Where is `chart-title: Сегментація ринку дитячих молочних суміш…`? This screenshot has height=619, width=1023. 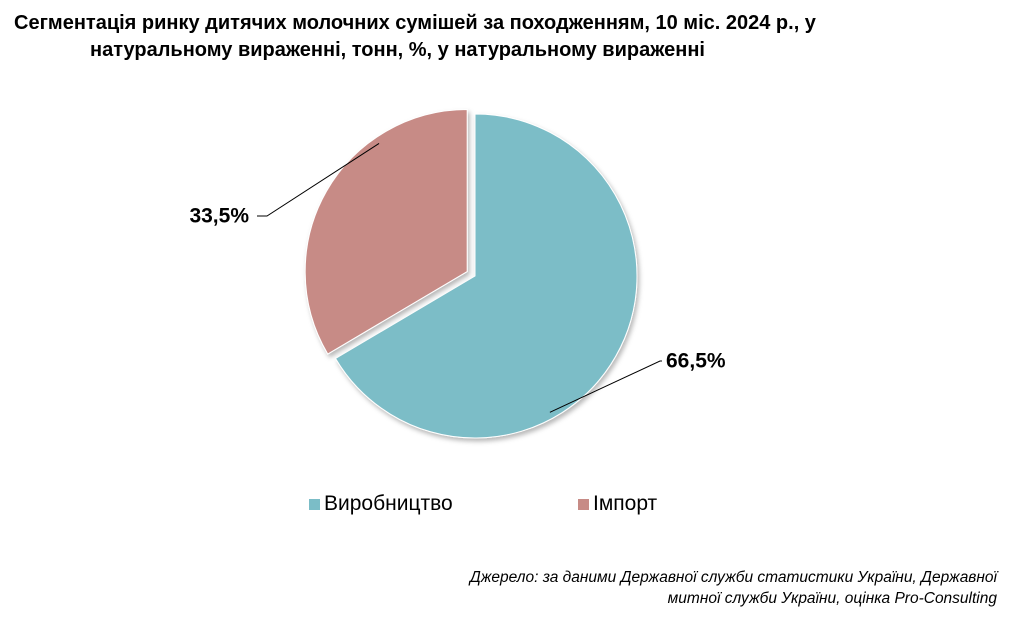 chart-title: Сегментація ринку дитячих молочних суміш… is located at coordinates (514, 37).